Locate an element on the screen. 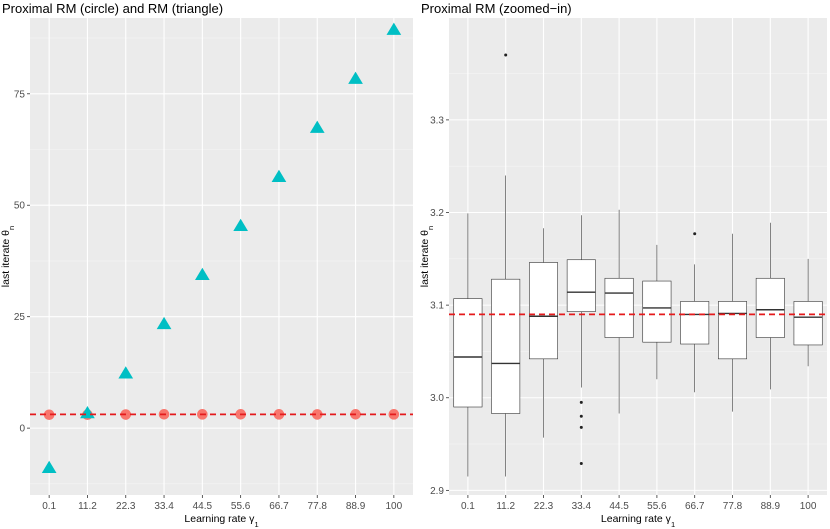 The height and width of the screenshot is (529, 830). chart-title: Proximal RM (zoomed−in) is located at coordinates (496, 8).